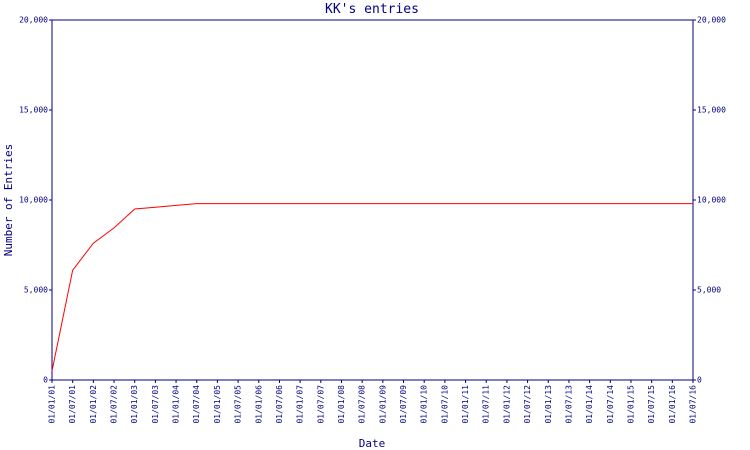 This screenshot has height=450, width=750. I want to click on x-tick-label: 01/01/13, so click(548, 404).